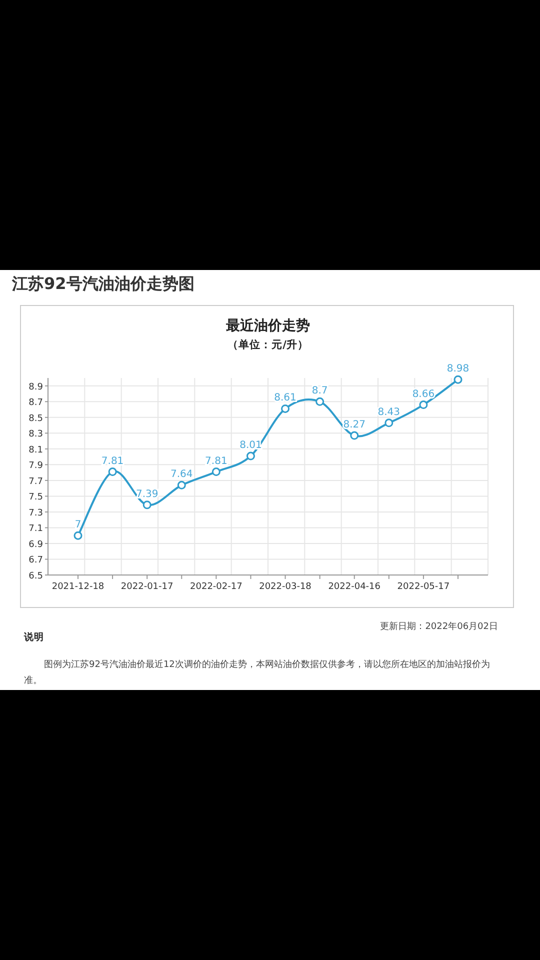  Describe the element at coordinates (147, 494) in the screenshot. I see `data-label: 7.39` at that location.